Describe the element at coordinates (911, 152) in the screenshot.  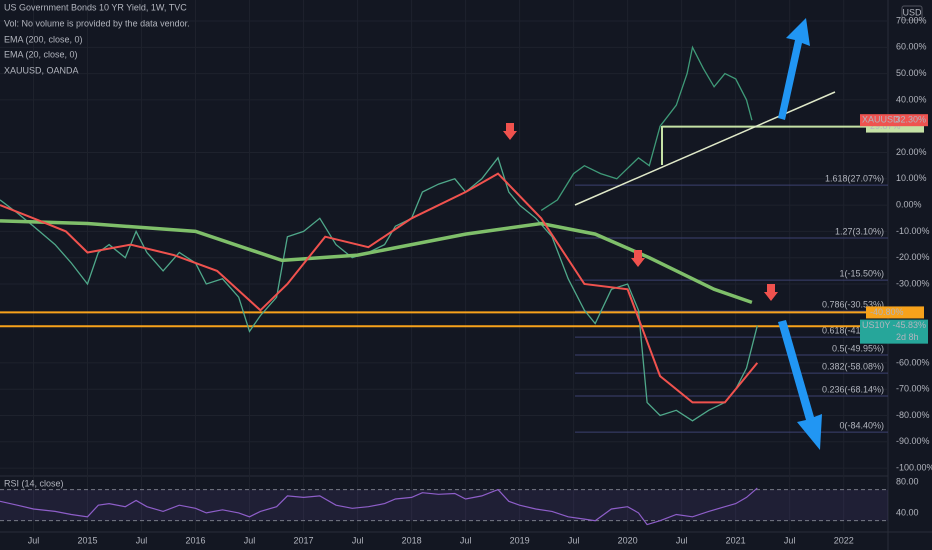
I see `y-tick-label: 20.00%` at that location.